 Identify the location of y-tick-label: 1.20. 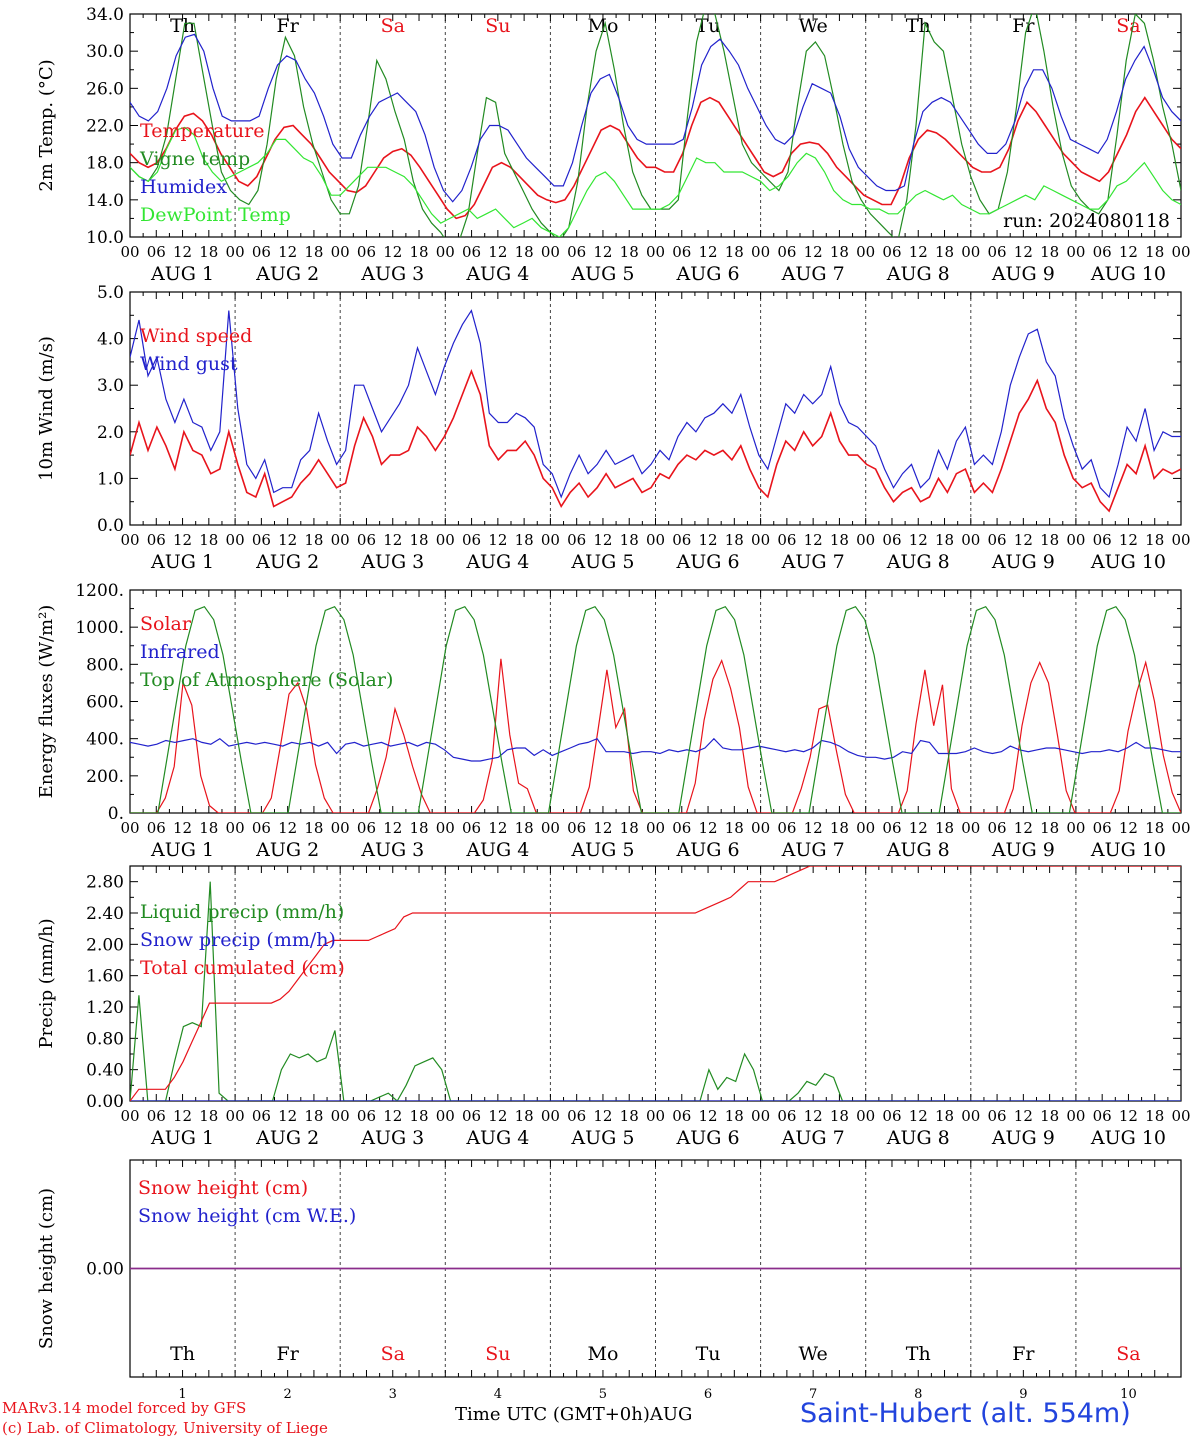
(105, 1008).